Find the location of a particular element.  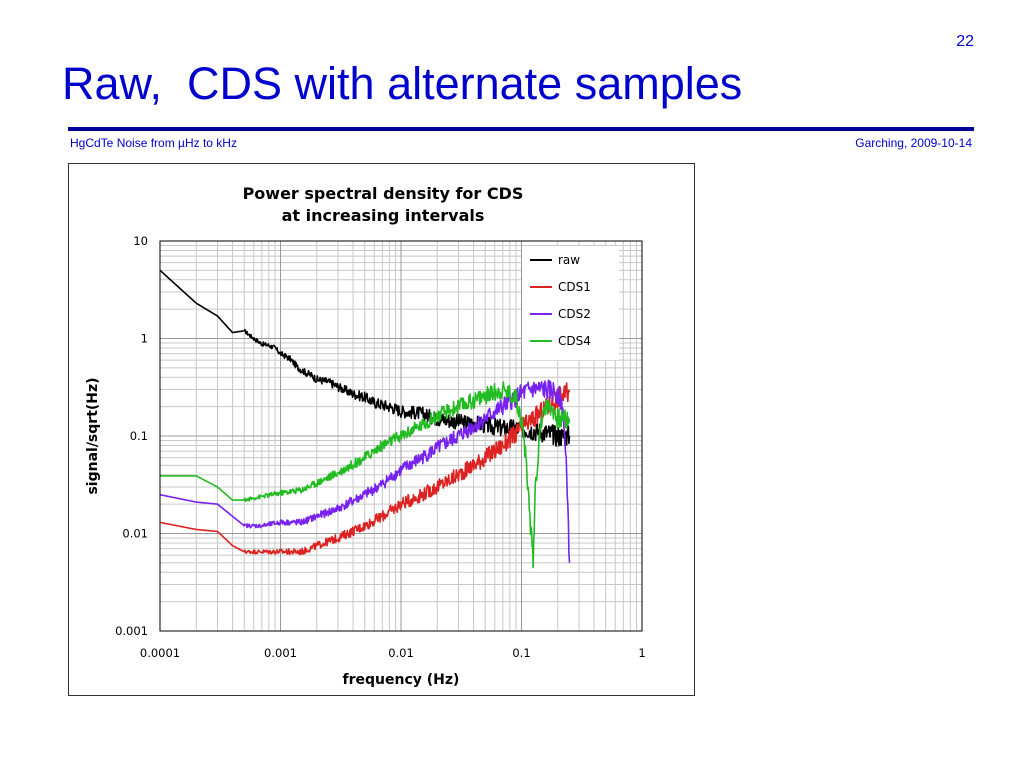

series-line-raw is located at coordinates (365, 358).